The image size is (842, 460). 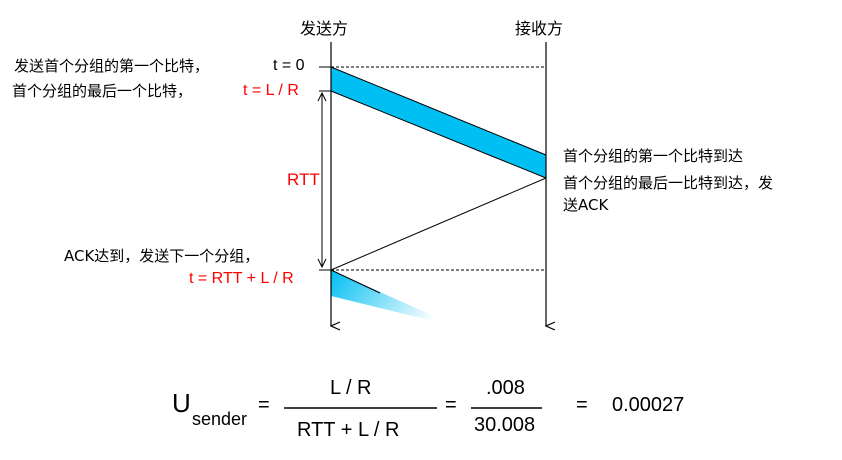 What do you see at coordinates (582, 405) in the screenshot?
I see `equals-sign-3: =` at bounding box center [582, 405].